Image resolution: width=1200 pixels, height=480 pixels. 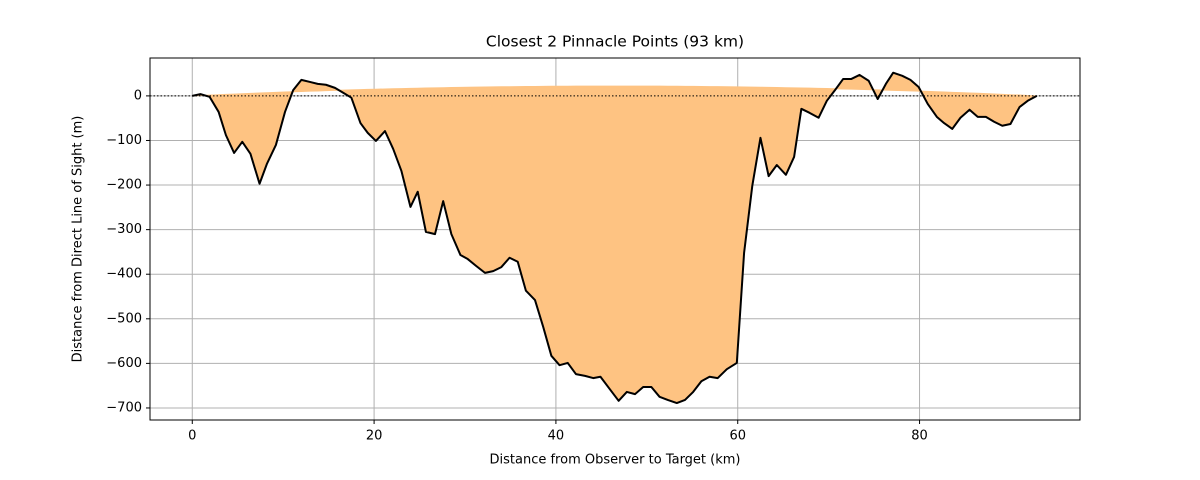 What do you see at coordinates (78, 239) in the screenshot?
I see `y-axis-label: Distance from Direct Line of Sight (m)` at bounding box center [78, 239].